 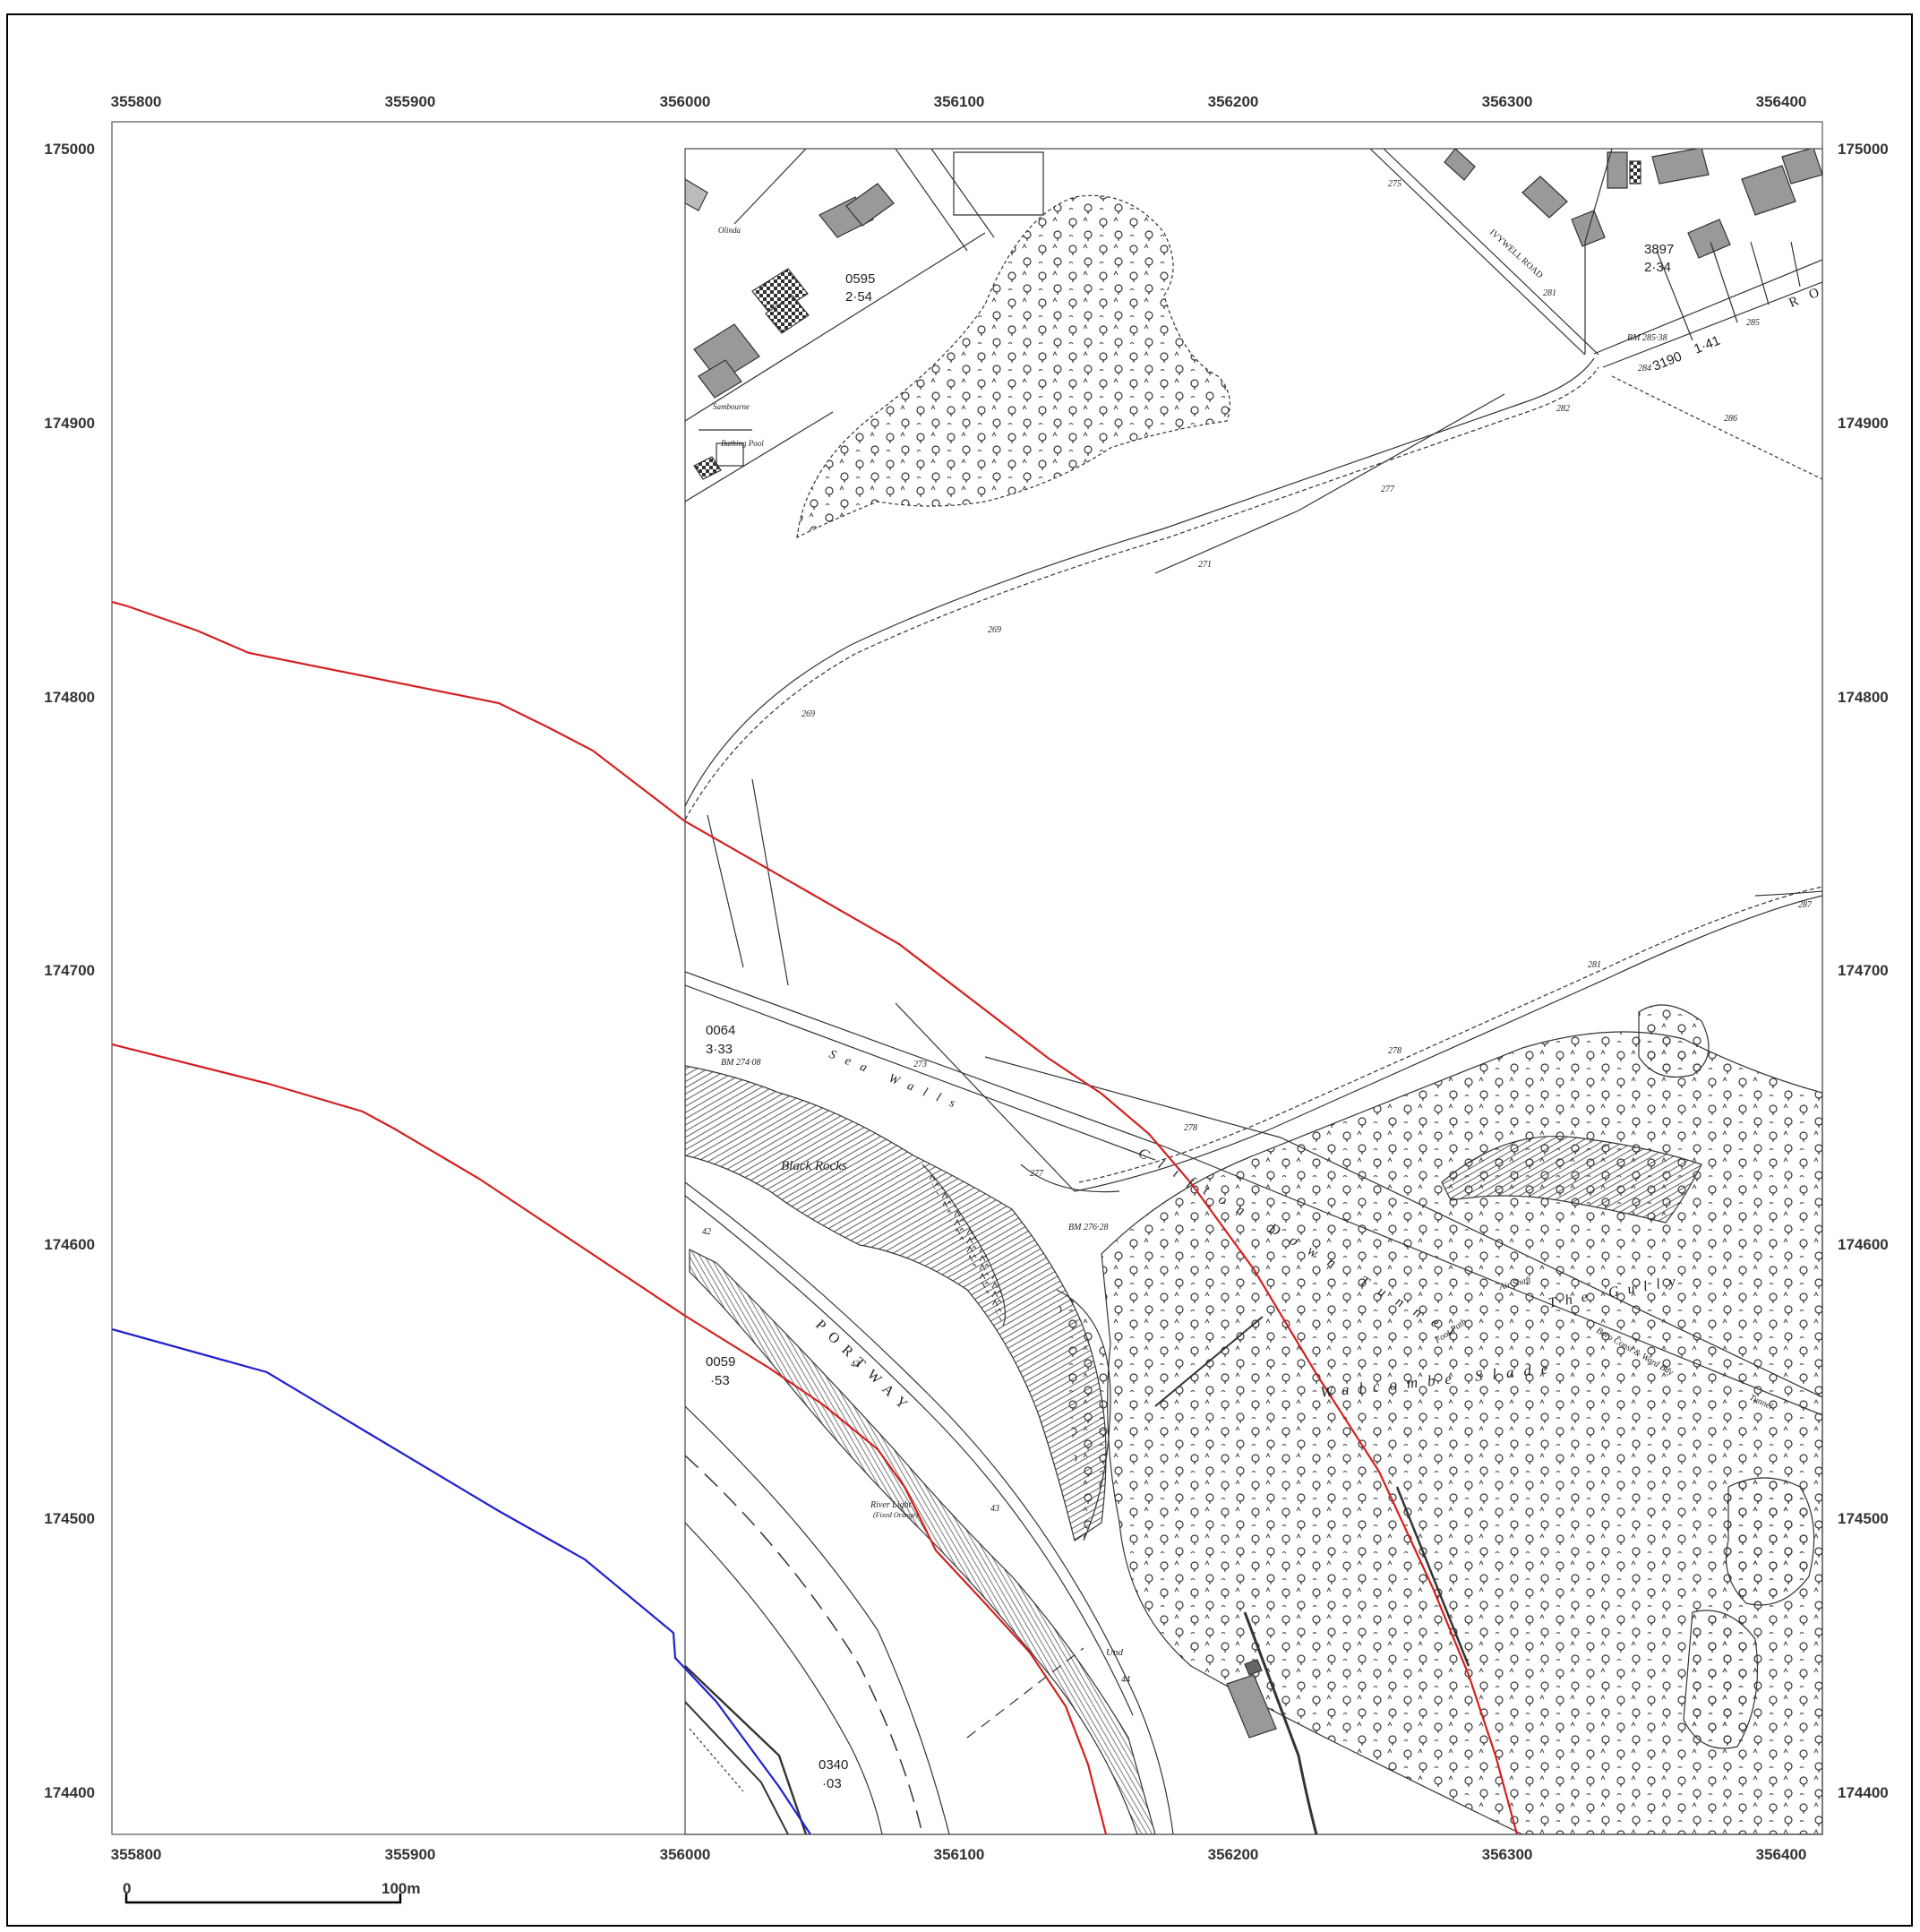 I want to click on portway-embankment, so click(x=922, y=1541).